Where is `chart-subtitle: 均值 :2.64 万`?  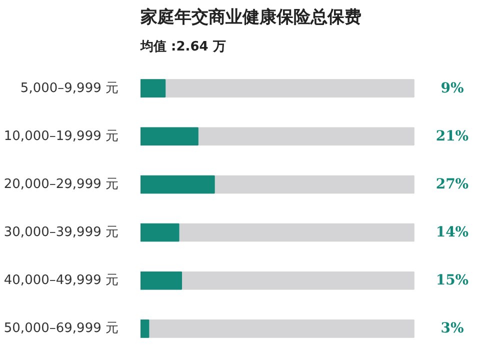 chart-subtitle: 均值 :2.64 万 is located at coordinates (183, 47).